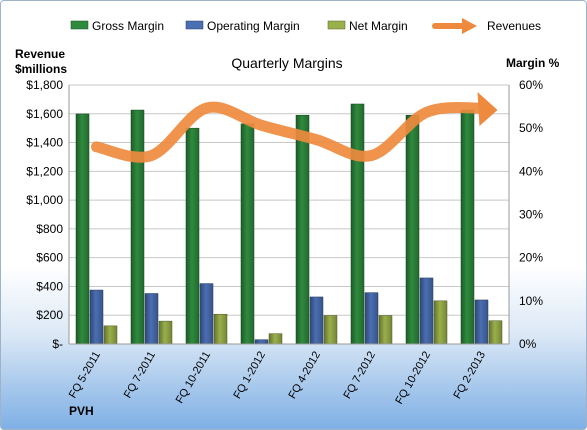 Image resolution: width=587 pixels, height=430 pixels. I want to click on right-tick-label: 10%, so click(531, 301).